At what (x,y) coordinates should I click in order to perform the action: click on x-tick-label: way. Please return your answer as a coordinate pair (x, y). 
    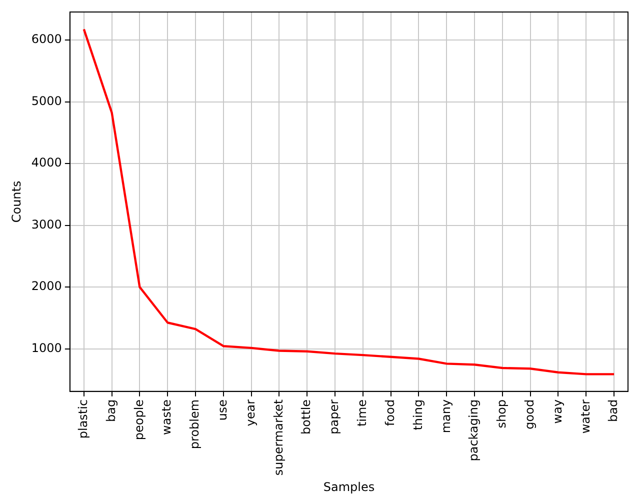
    Looking at the image, I should click on (557, 411).